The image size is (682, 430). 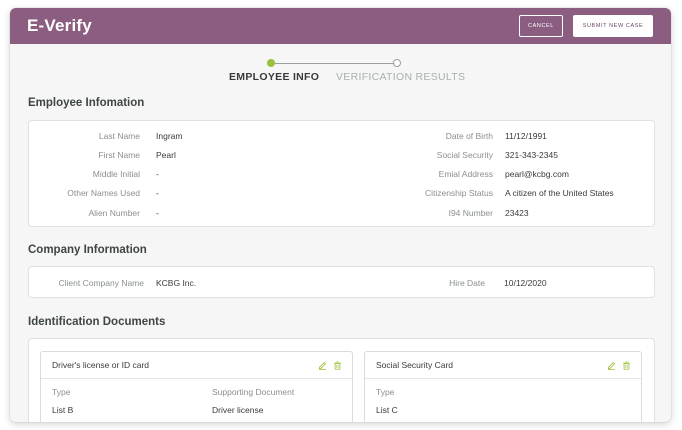 I want to click on field-value: A citizen of the United States, so click(x=559, y=193).